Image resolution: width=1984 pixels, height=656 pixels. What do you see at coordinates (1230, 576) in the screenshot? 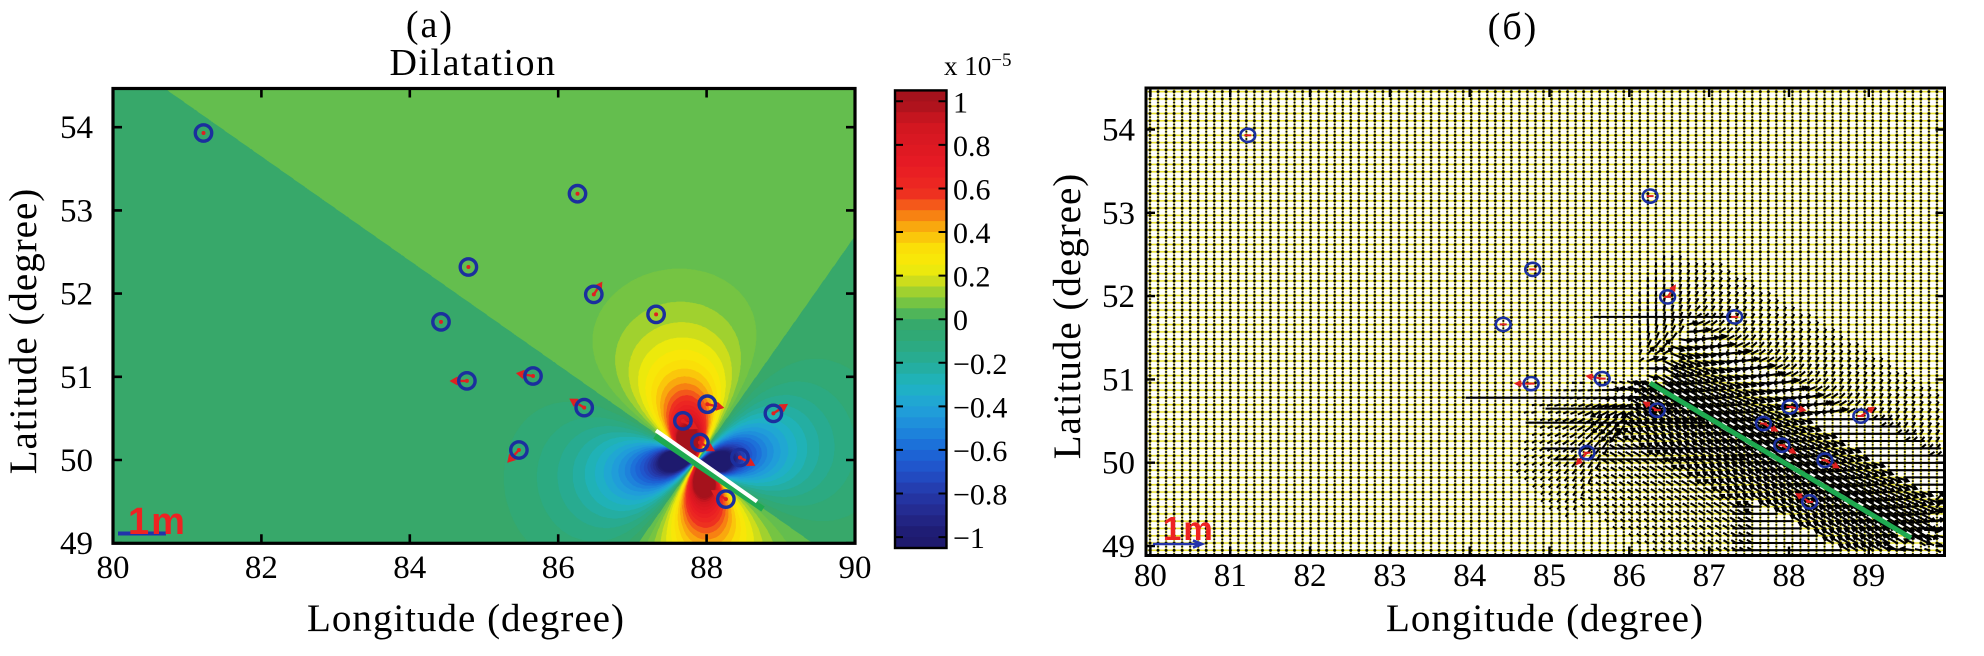
I see `svg-text: 81` at bounding box center [1230, 576].